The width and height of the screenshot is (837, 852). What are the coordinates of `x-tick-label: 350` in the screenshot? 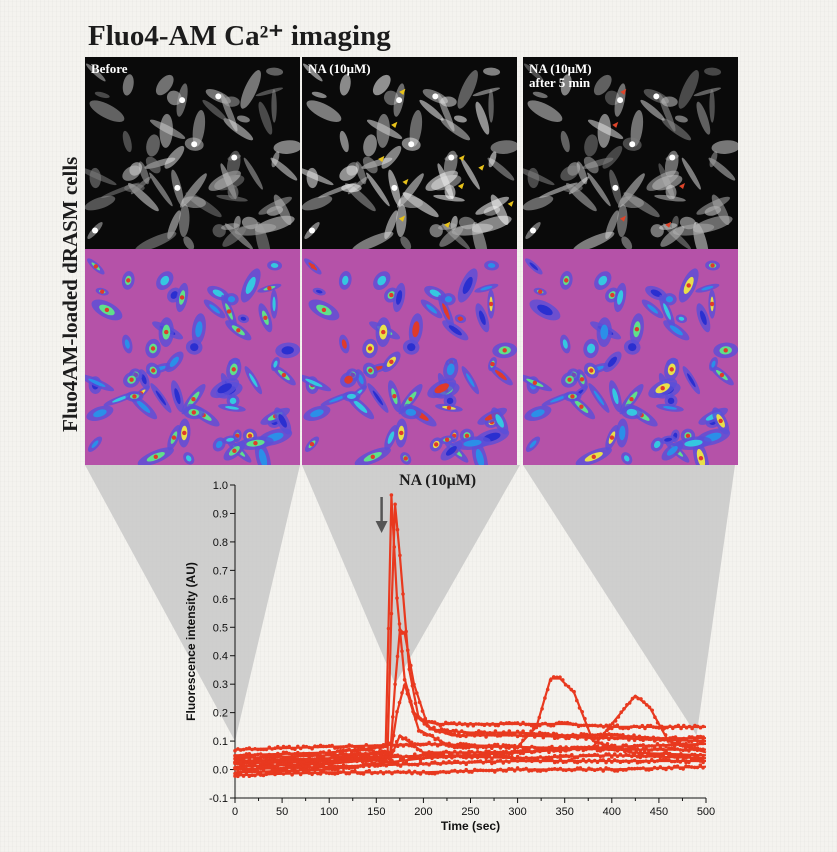 It's located at (565, 812).